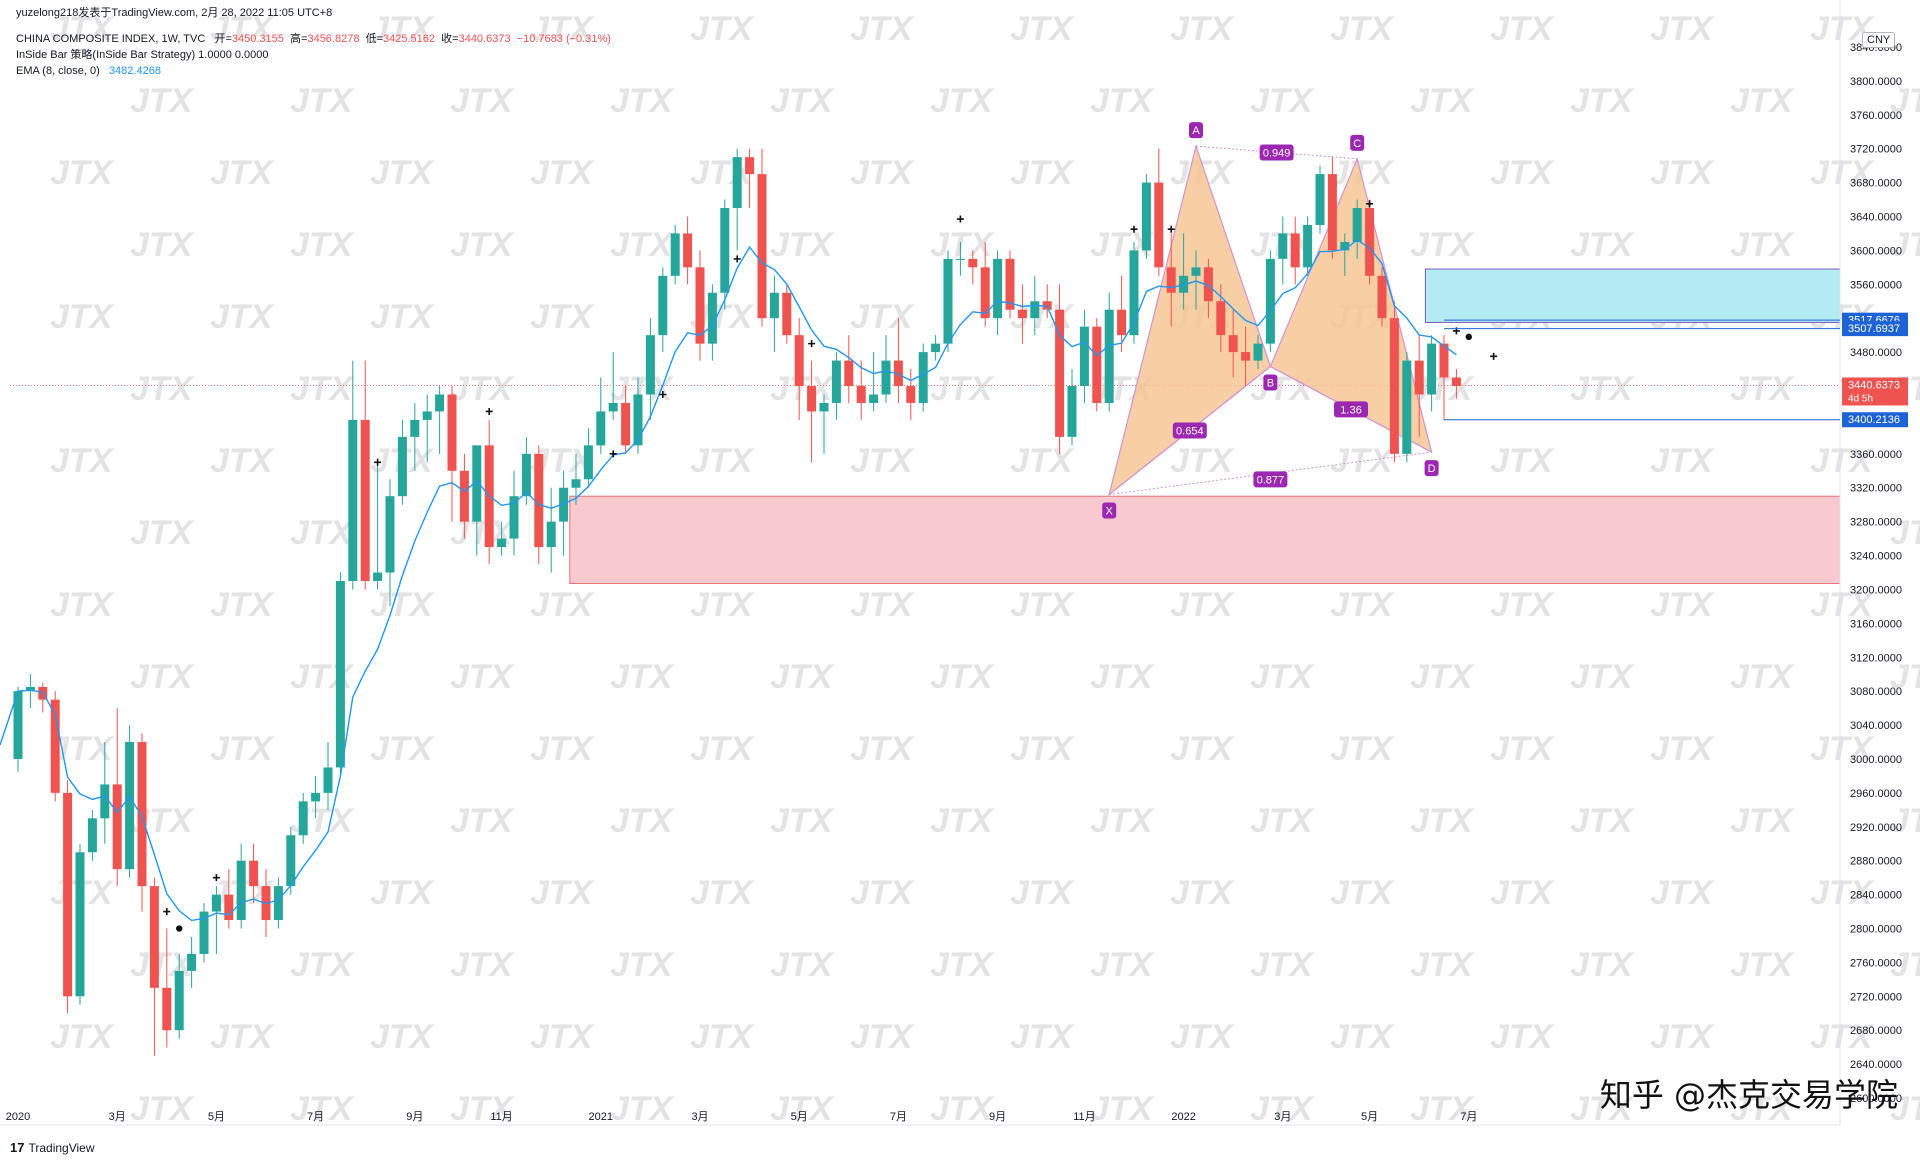  Describe the element at coordinates (1183, 1117) in the screenshot. I see `time-tick-label: 2022` at that location.